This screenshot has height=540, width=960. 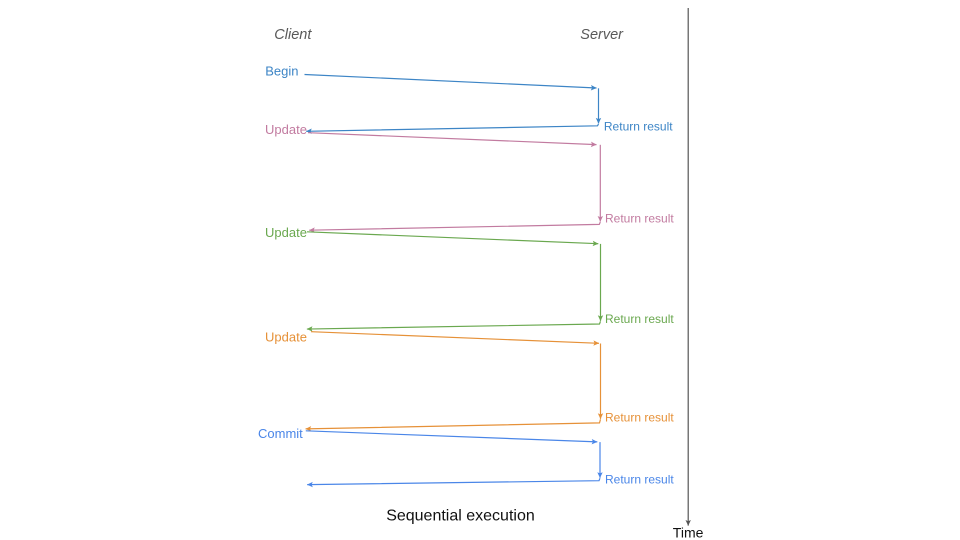 What do you see at coordinates (460, 515) in the screenshot?
I see `svg-text: Sequential execution` at bounding box center [460, 515].